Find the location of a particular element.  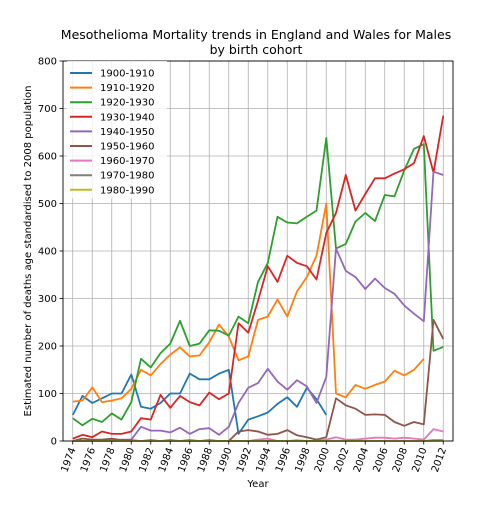

x-tick-label: 1998 is located at coordinates (303, 460).